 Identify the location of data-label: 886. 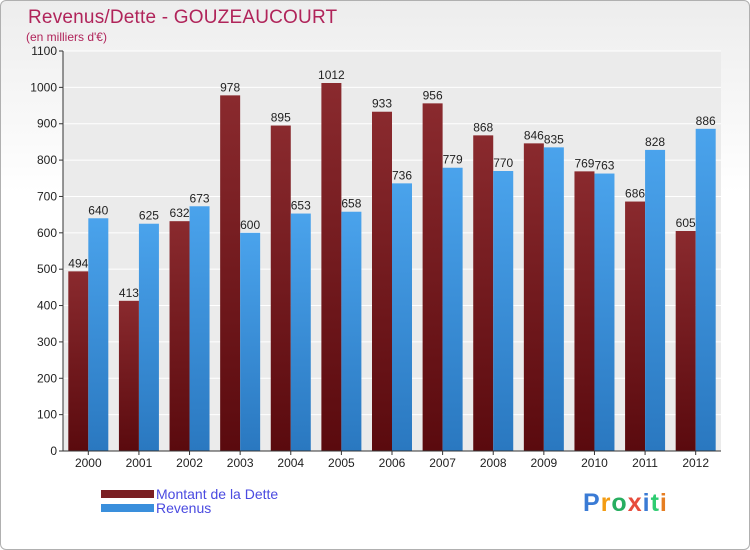
(706, 121).